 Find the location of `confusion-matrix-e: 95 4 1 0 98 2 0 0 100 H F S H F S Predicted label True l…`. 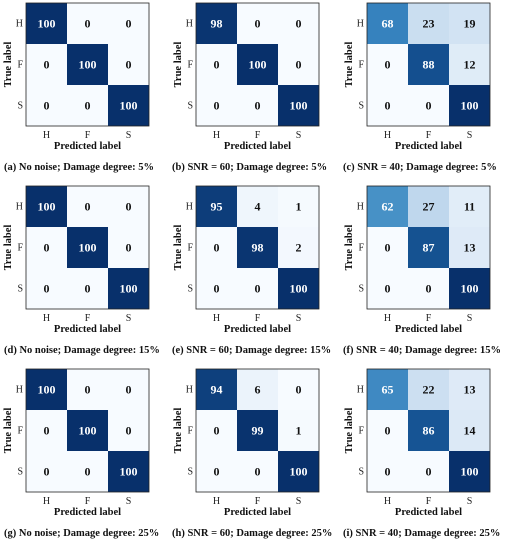

confusion-matrix-e: 95 4 1 0 98 2 0 0 100 H F S H F S Predicted label True l… is located at coordinates (251, 270).